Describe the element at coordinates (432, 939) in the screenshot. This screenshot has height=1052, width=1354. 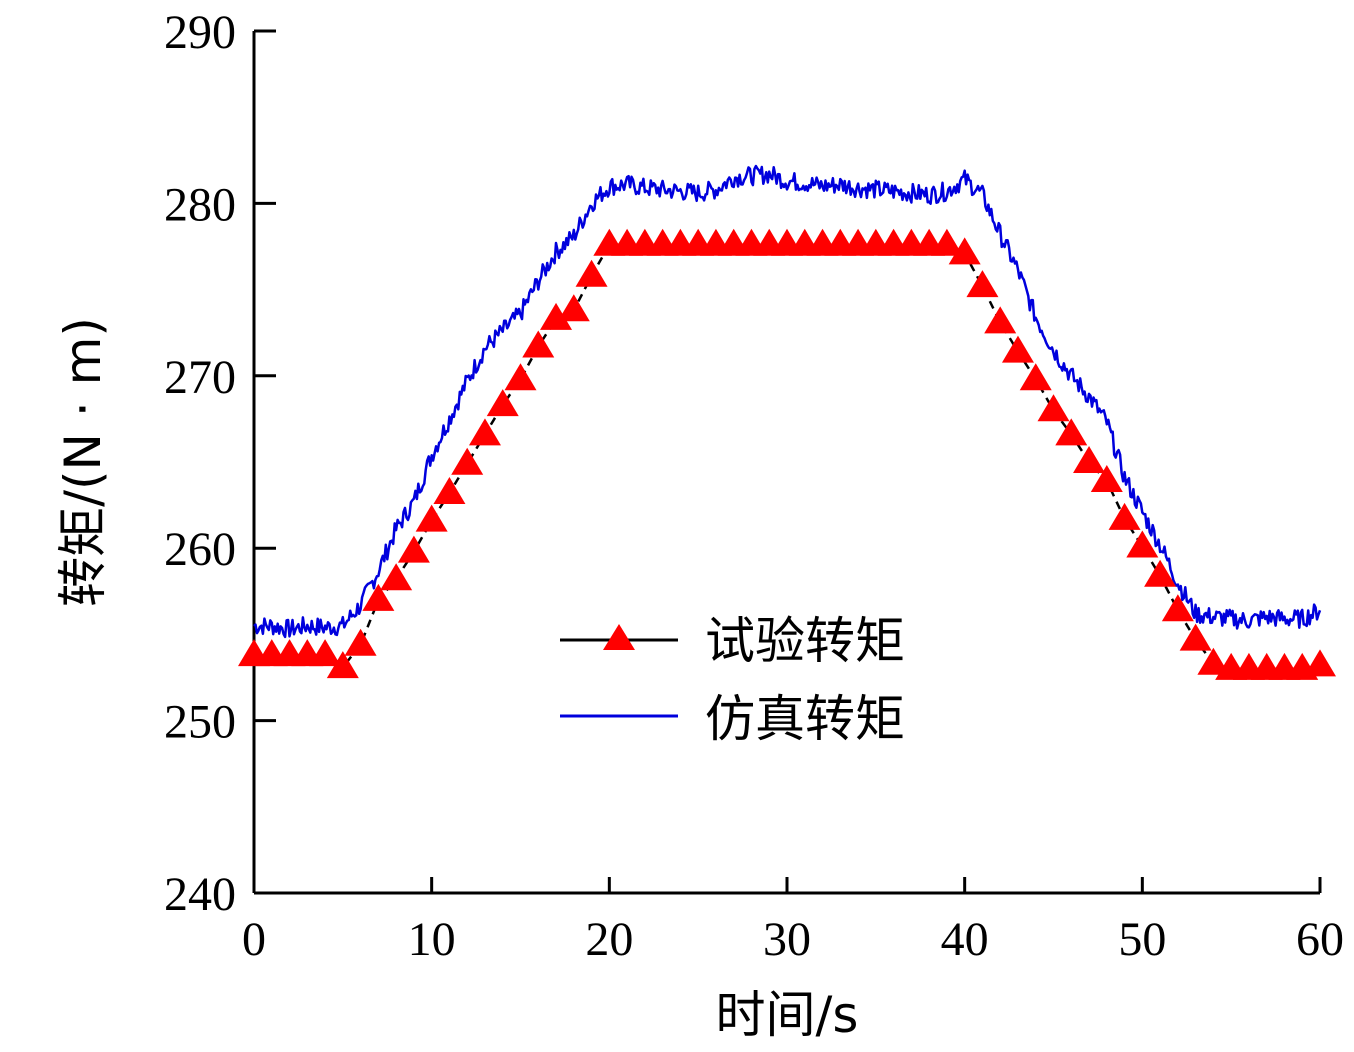
I see `x-tick-label: 10` at that location.